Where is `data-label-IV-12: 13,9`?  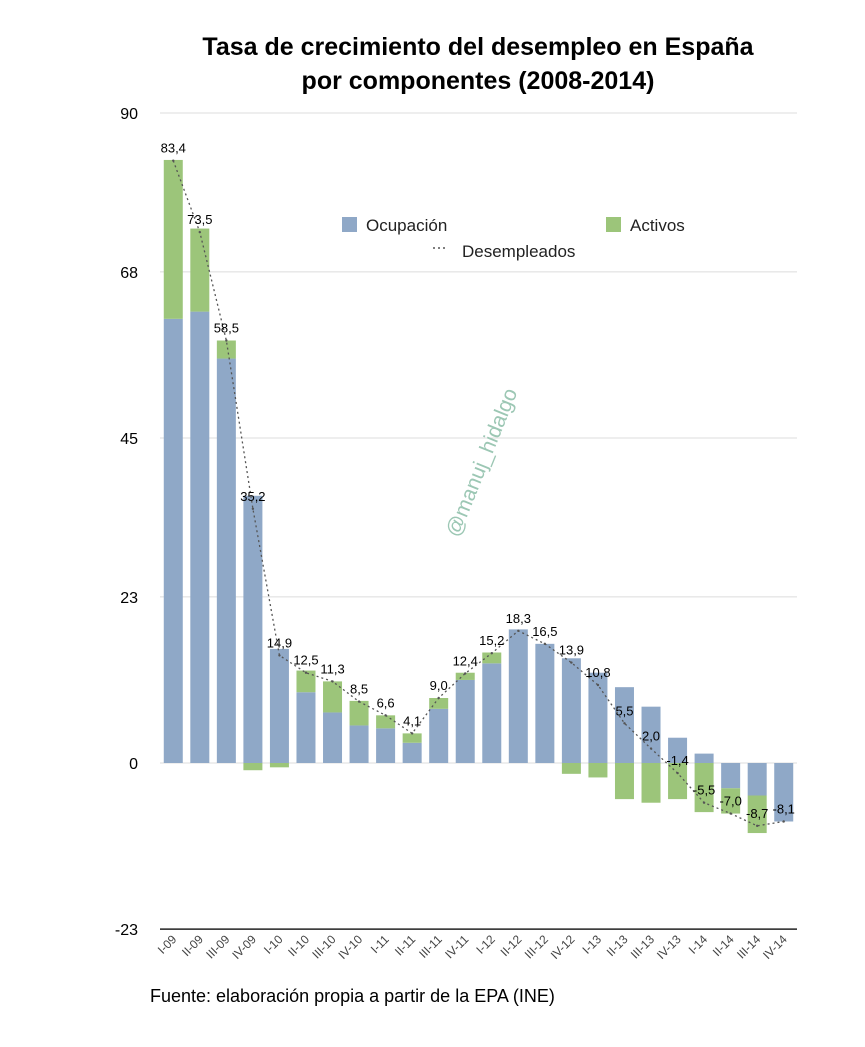 data-label-IV-12: 13,9 is located at coordinates (571, 650).